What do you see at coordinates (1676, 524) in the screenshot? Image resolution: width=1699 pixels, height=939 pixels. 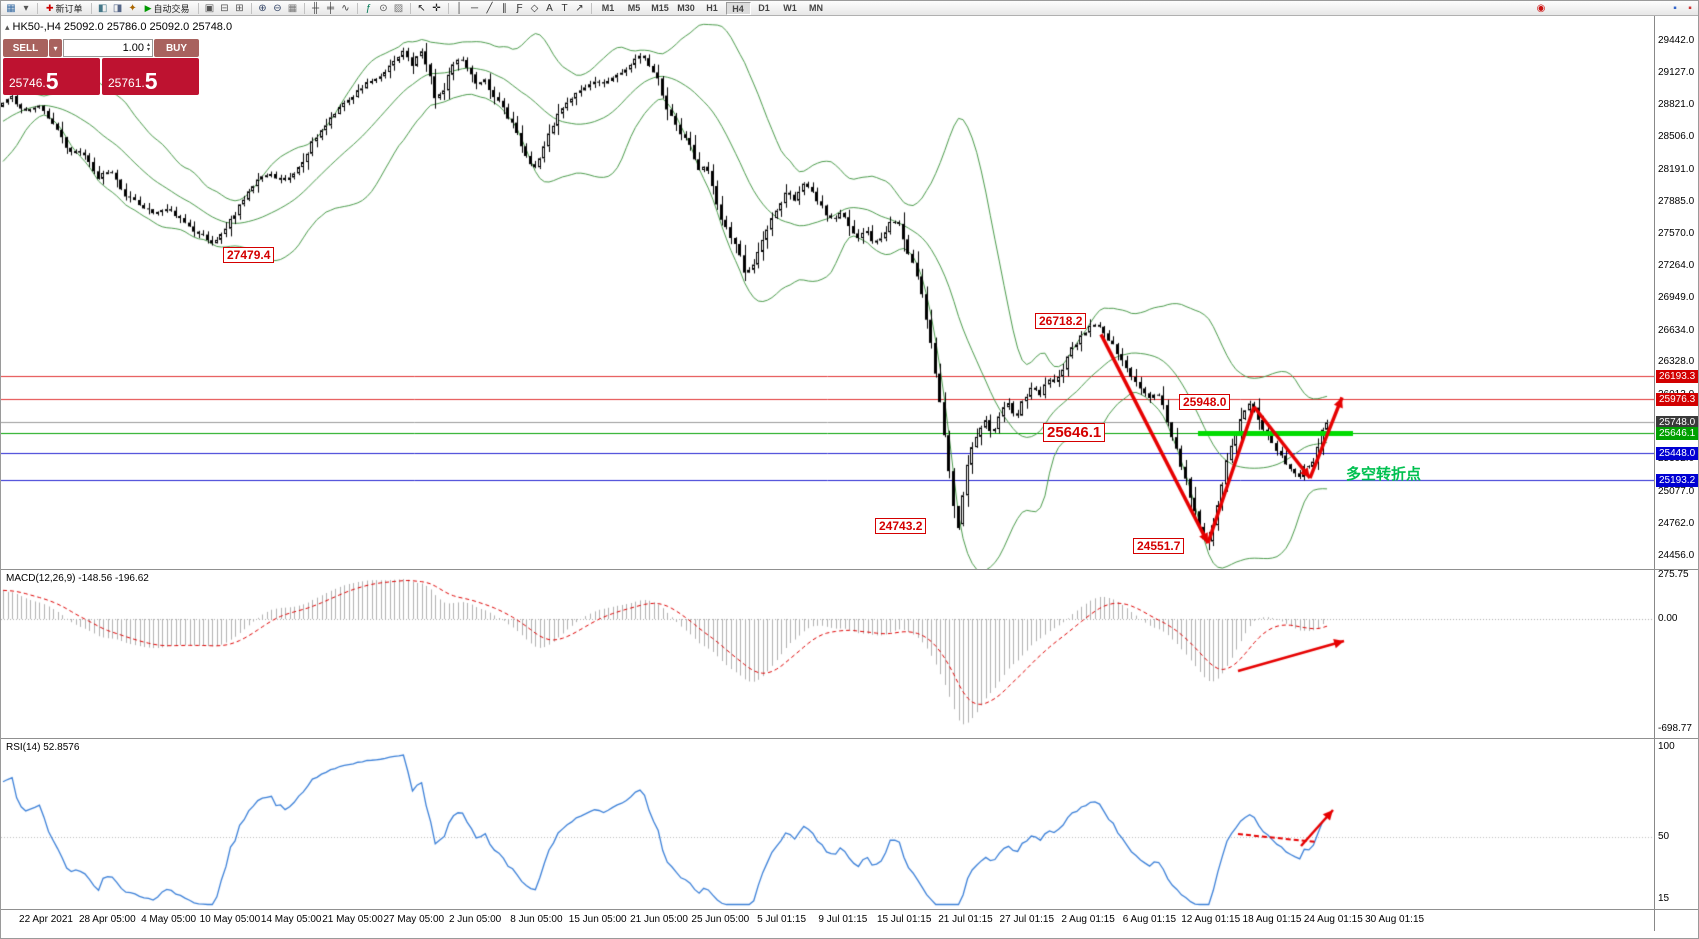 I see `price-tick: 24762.0` at bounding box center [1676, 524].